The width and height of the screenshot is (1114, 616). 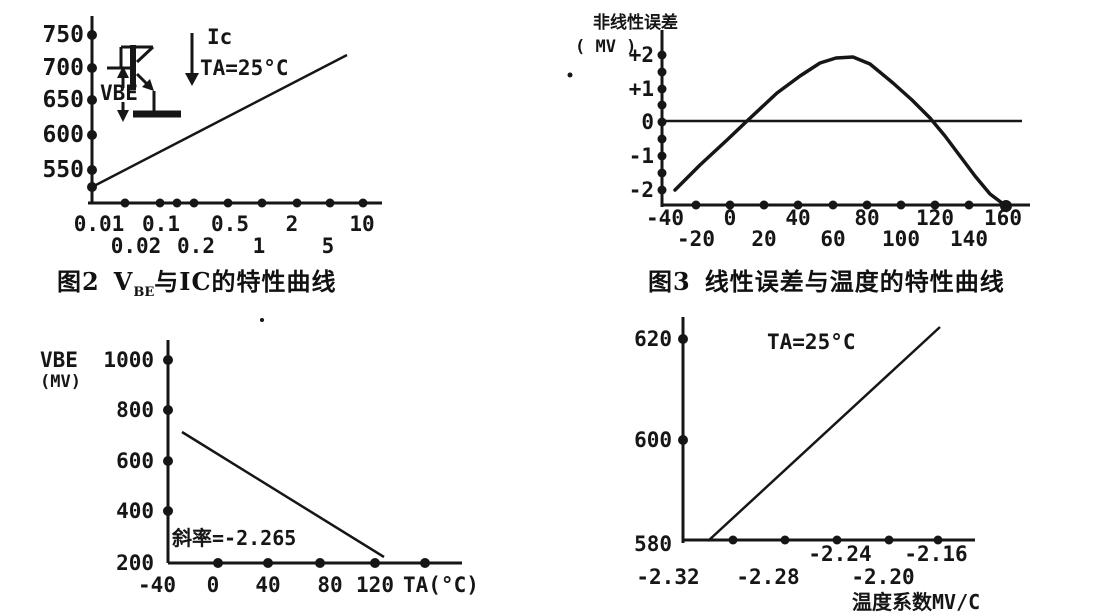 I want to click on fig4-line, so click(x=283, y=494).